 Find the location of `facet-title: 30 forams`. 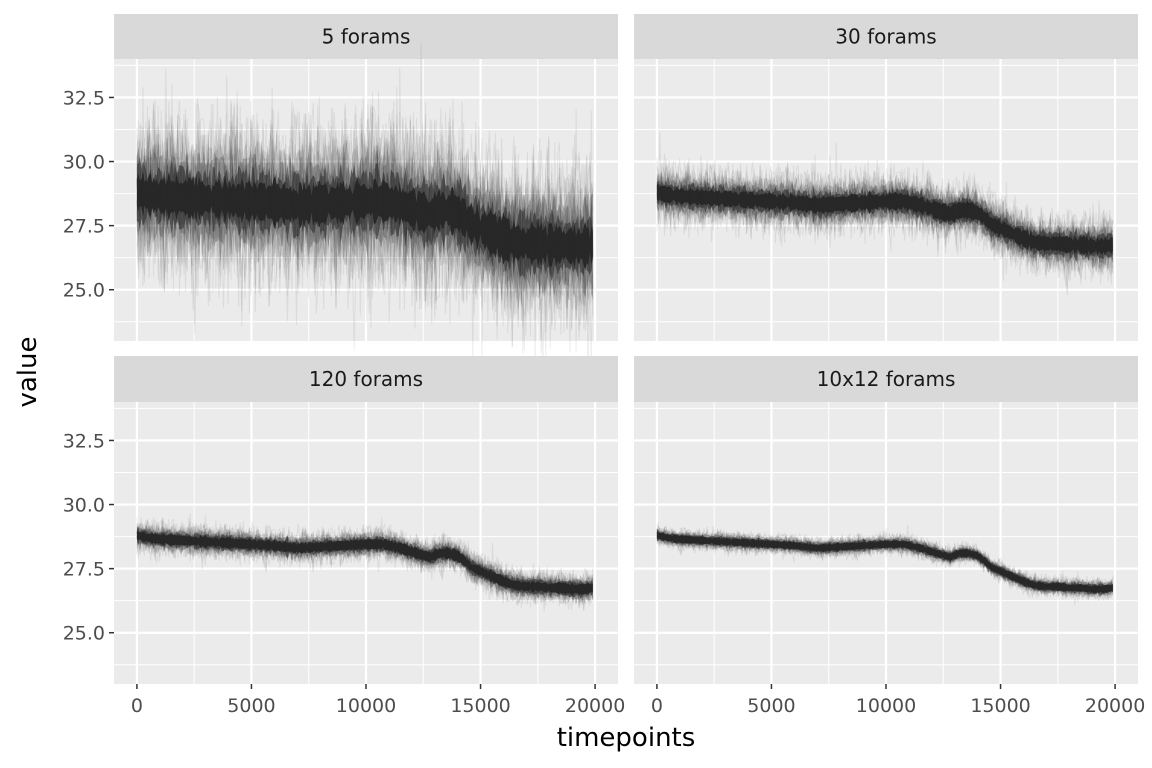

facet-title: 30 forams is located at coordinates (885, 37).